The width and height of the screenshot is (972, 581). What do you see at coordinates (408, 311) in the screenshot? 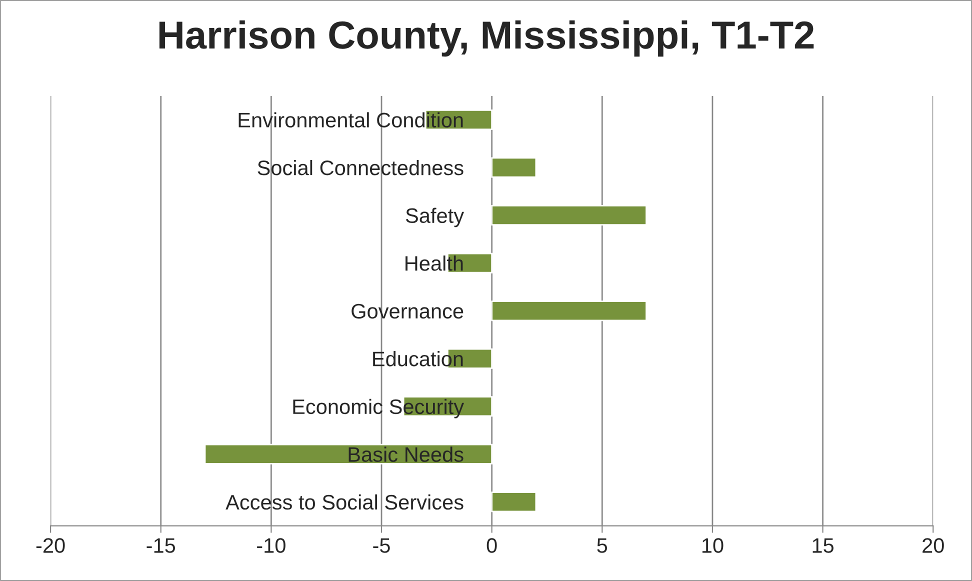
I see `y-tick-label: Governance` at bounding box center [408, 311].